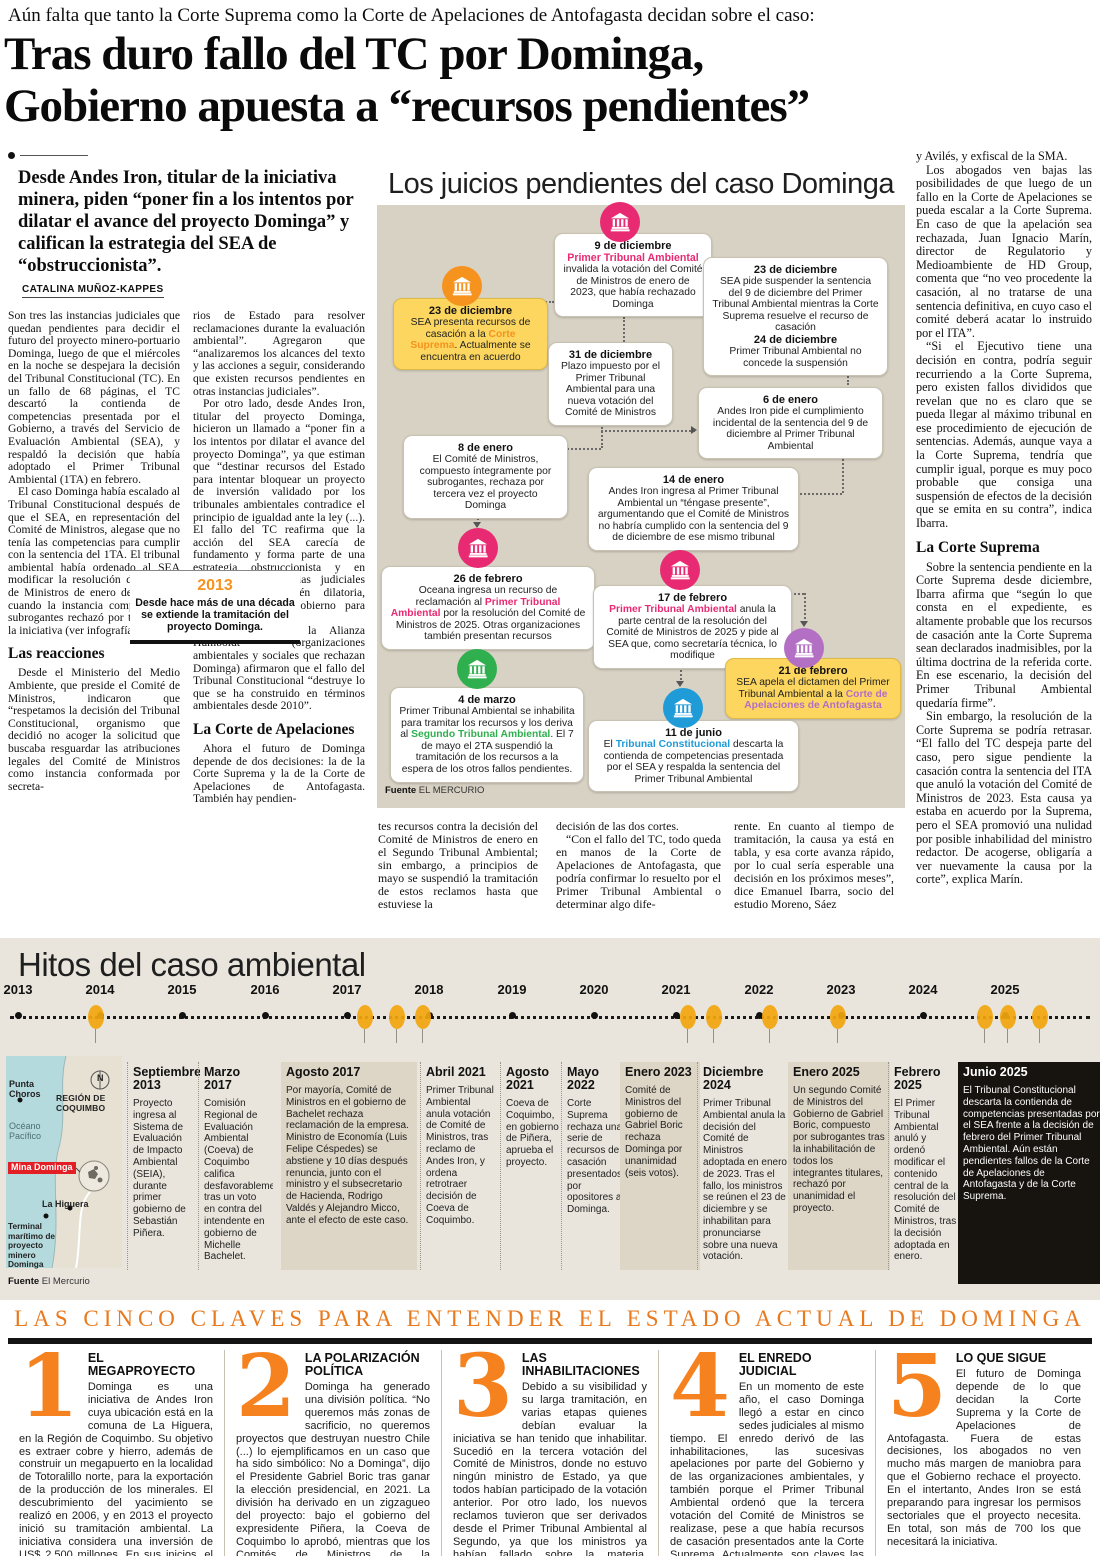 Image resolution: width=1100 pixels, height=1564 pixels. Describe the element at coordinates (550, 1017) in the screenshot. I see `timeline-axis` at that location.